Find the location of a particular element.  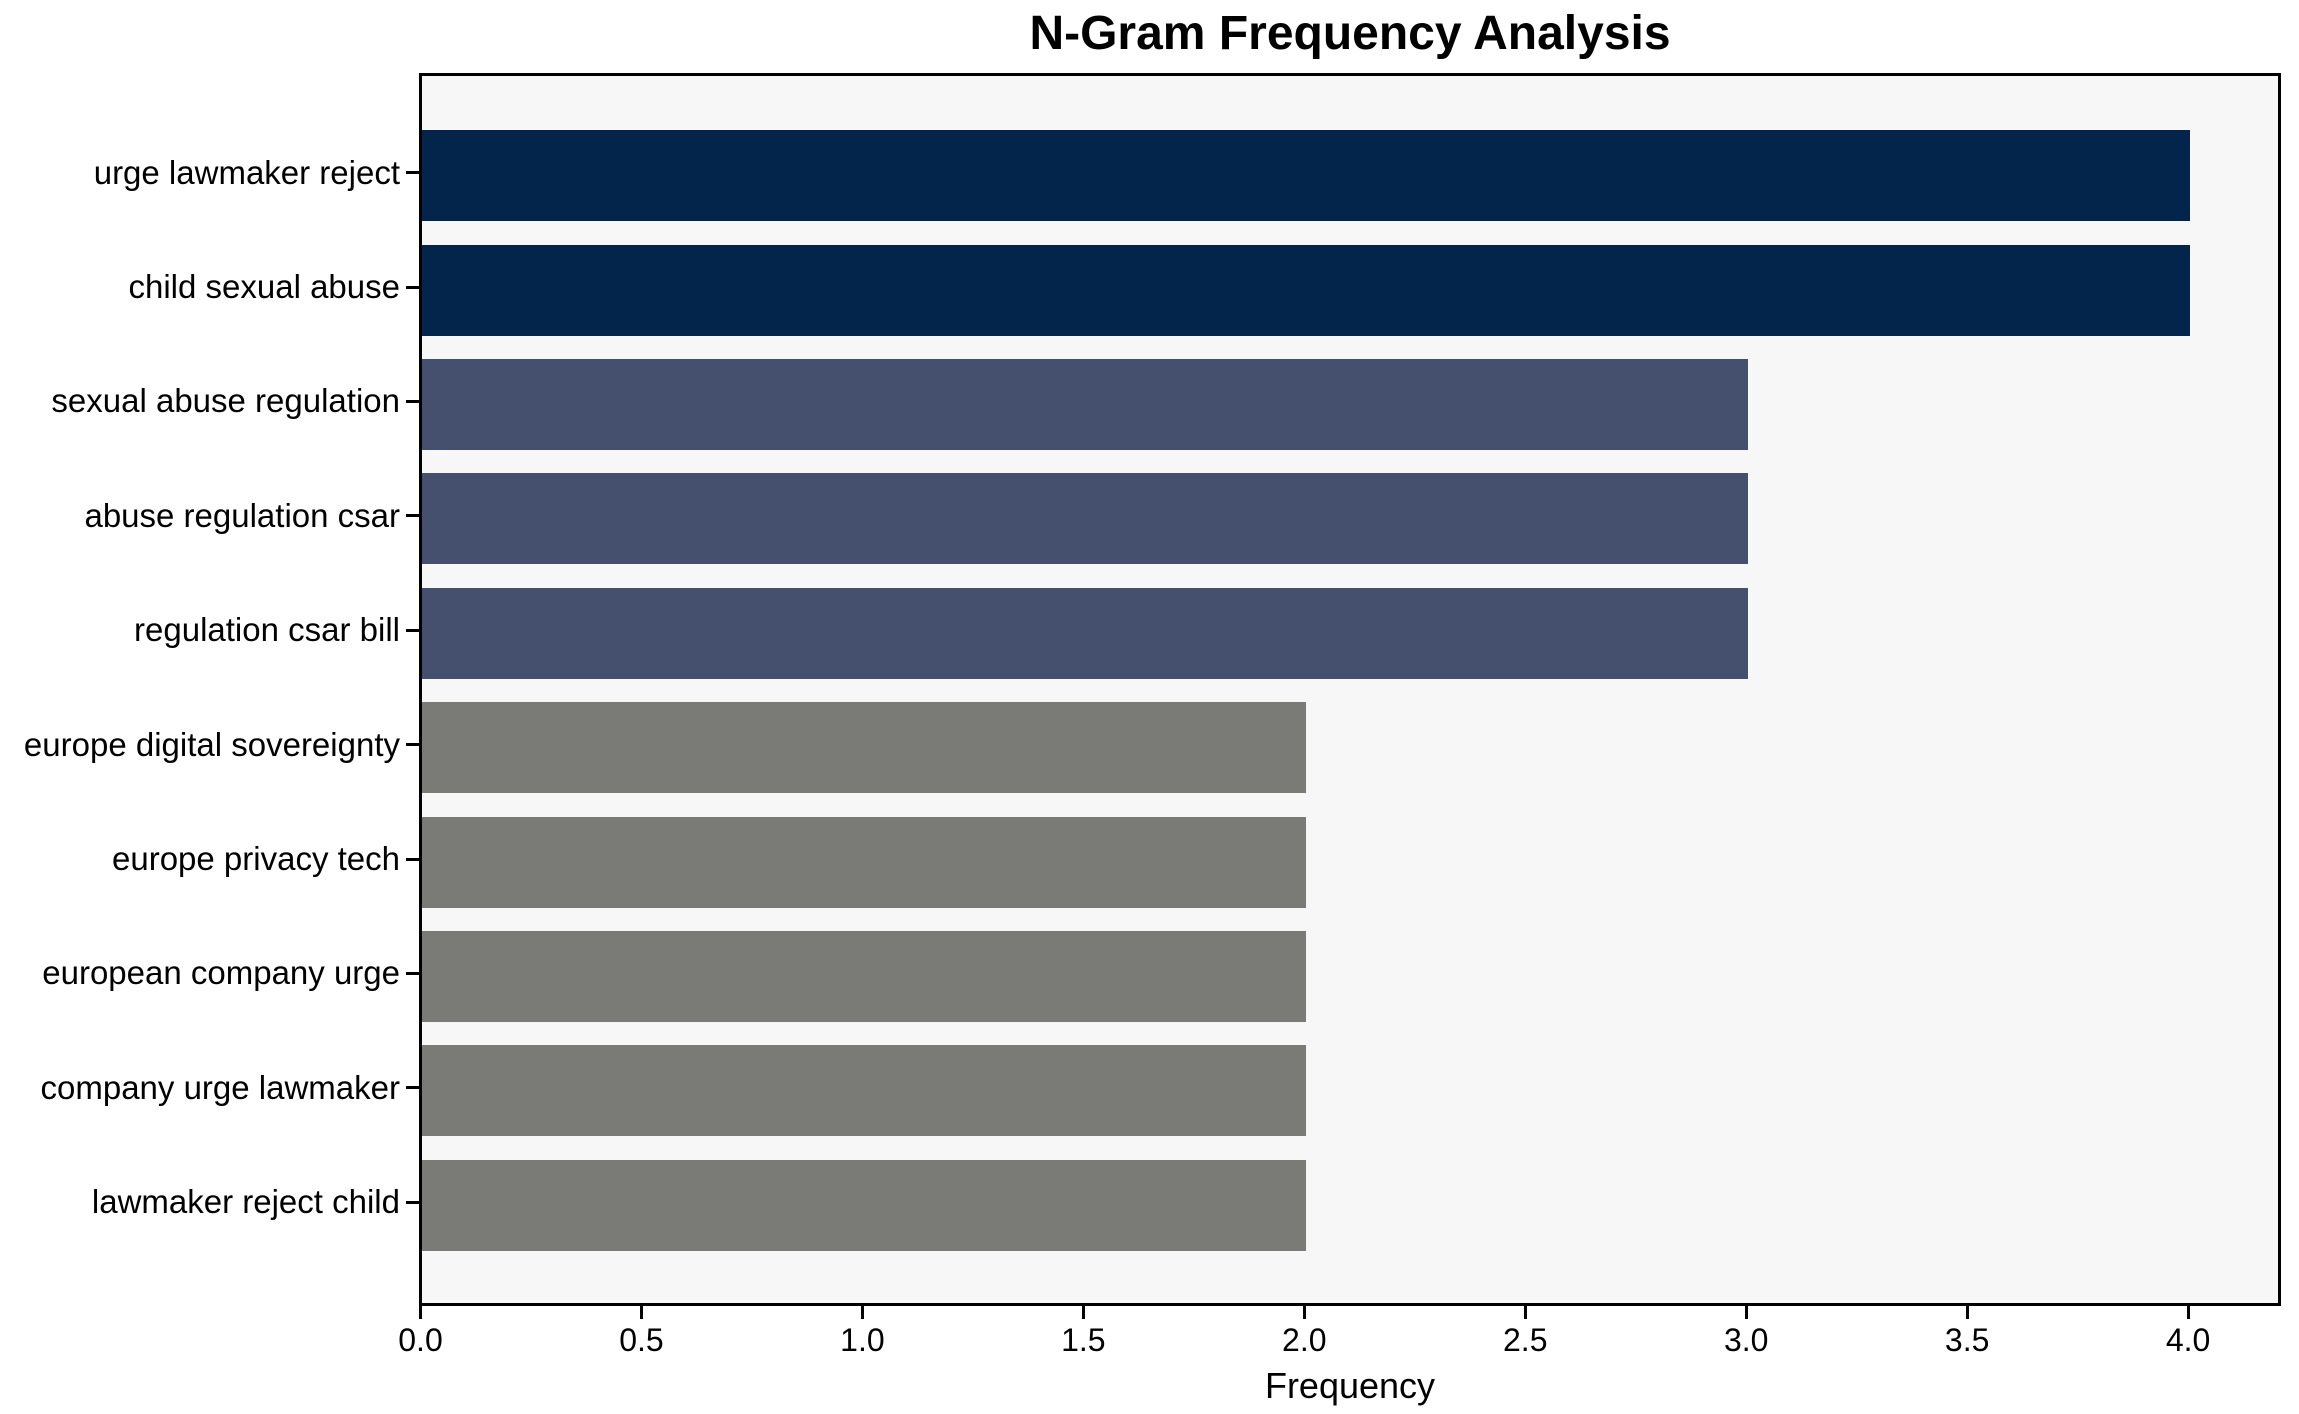

y-tick-label: european company urge is located at coordinates (221, 973).